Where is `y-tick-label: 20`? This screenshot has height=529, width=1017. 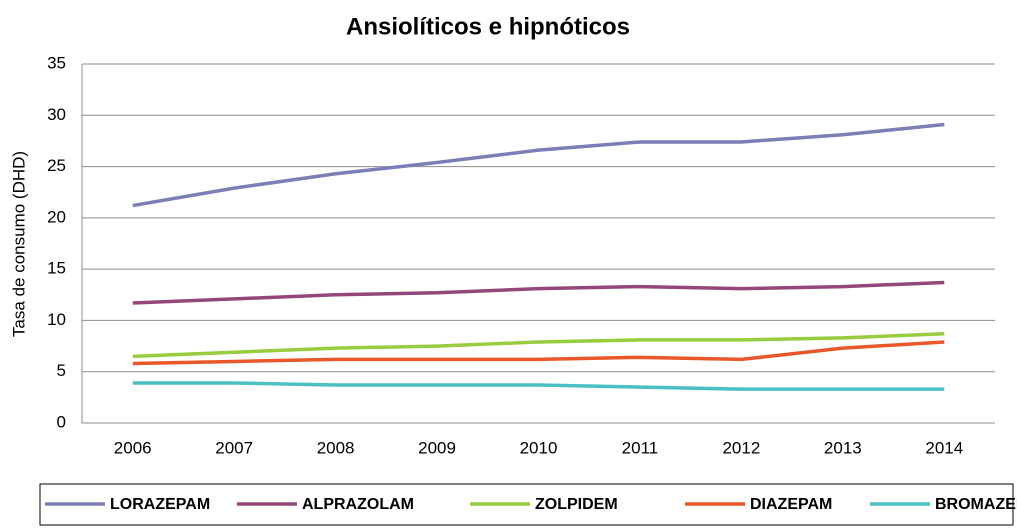 y-tick-label: 20 is located at coordinates (56, 216).